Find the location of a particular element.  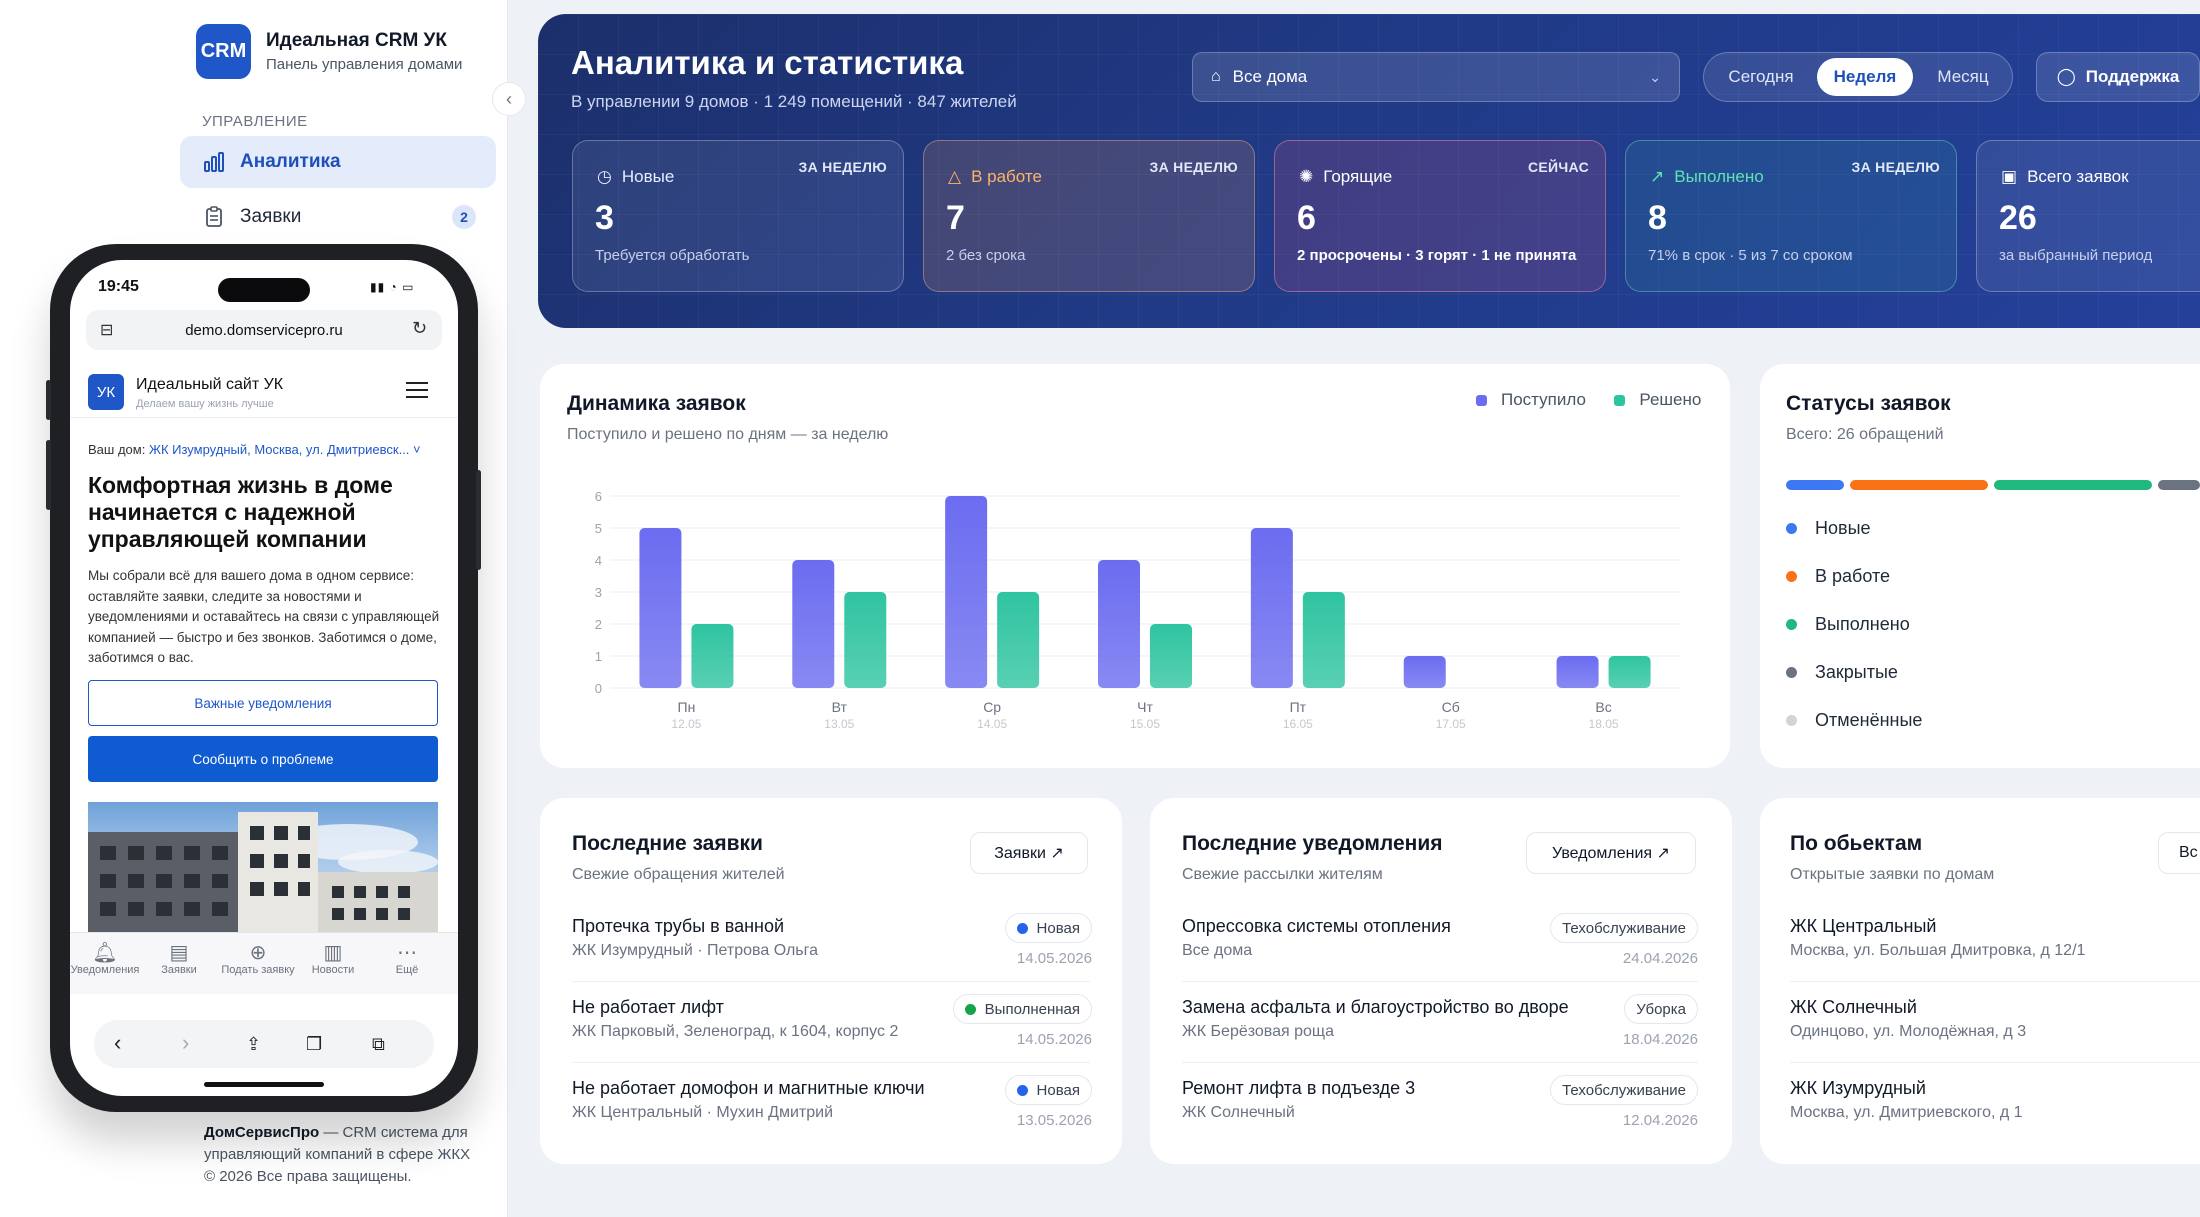

status-badge-label: Выполненная is located at coordinates (1032, 1009).